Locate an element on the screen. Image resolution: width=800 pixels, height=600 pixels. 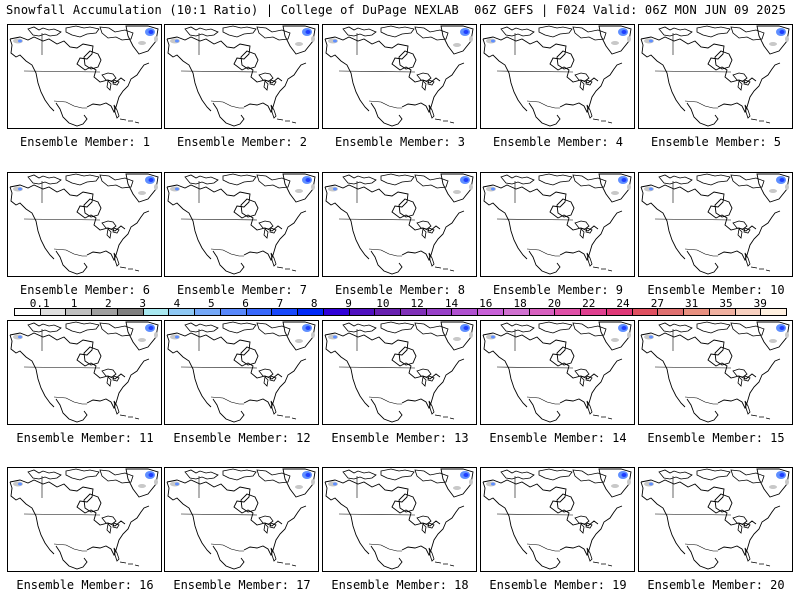
ensemble-member-label: Ensemble Member: 15 is located at coordinates (716, 438).